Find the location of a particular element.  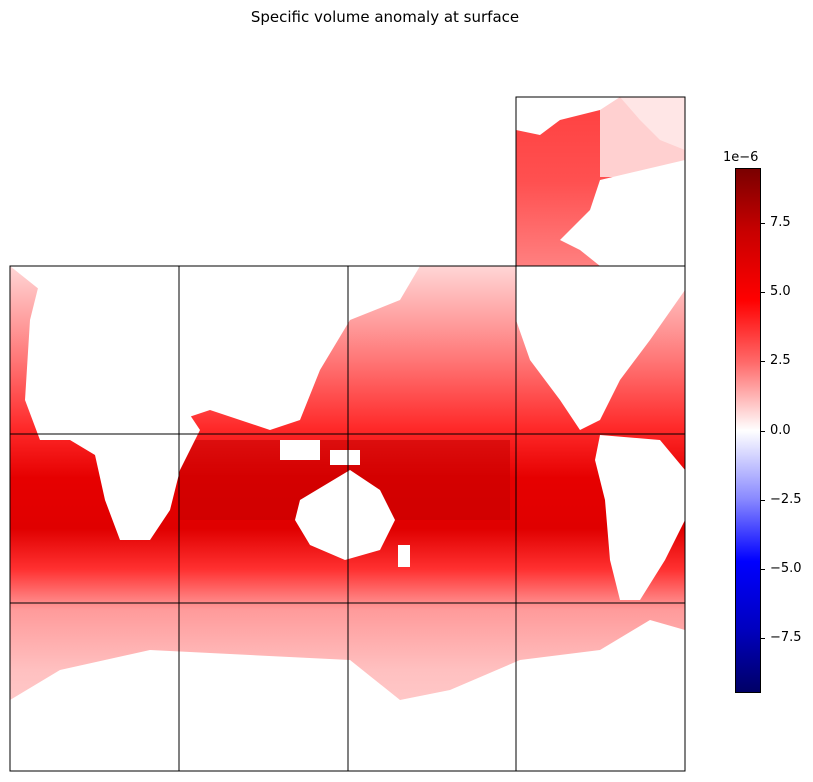

colorbar-tick-label: −2.5 is located at coordinates (786, 499).